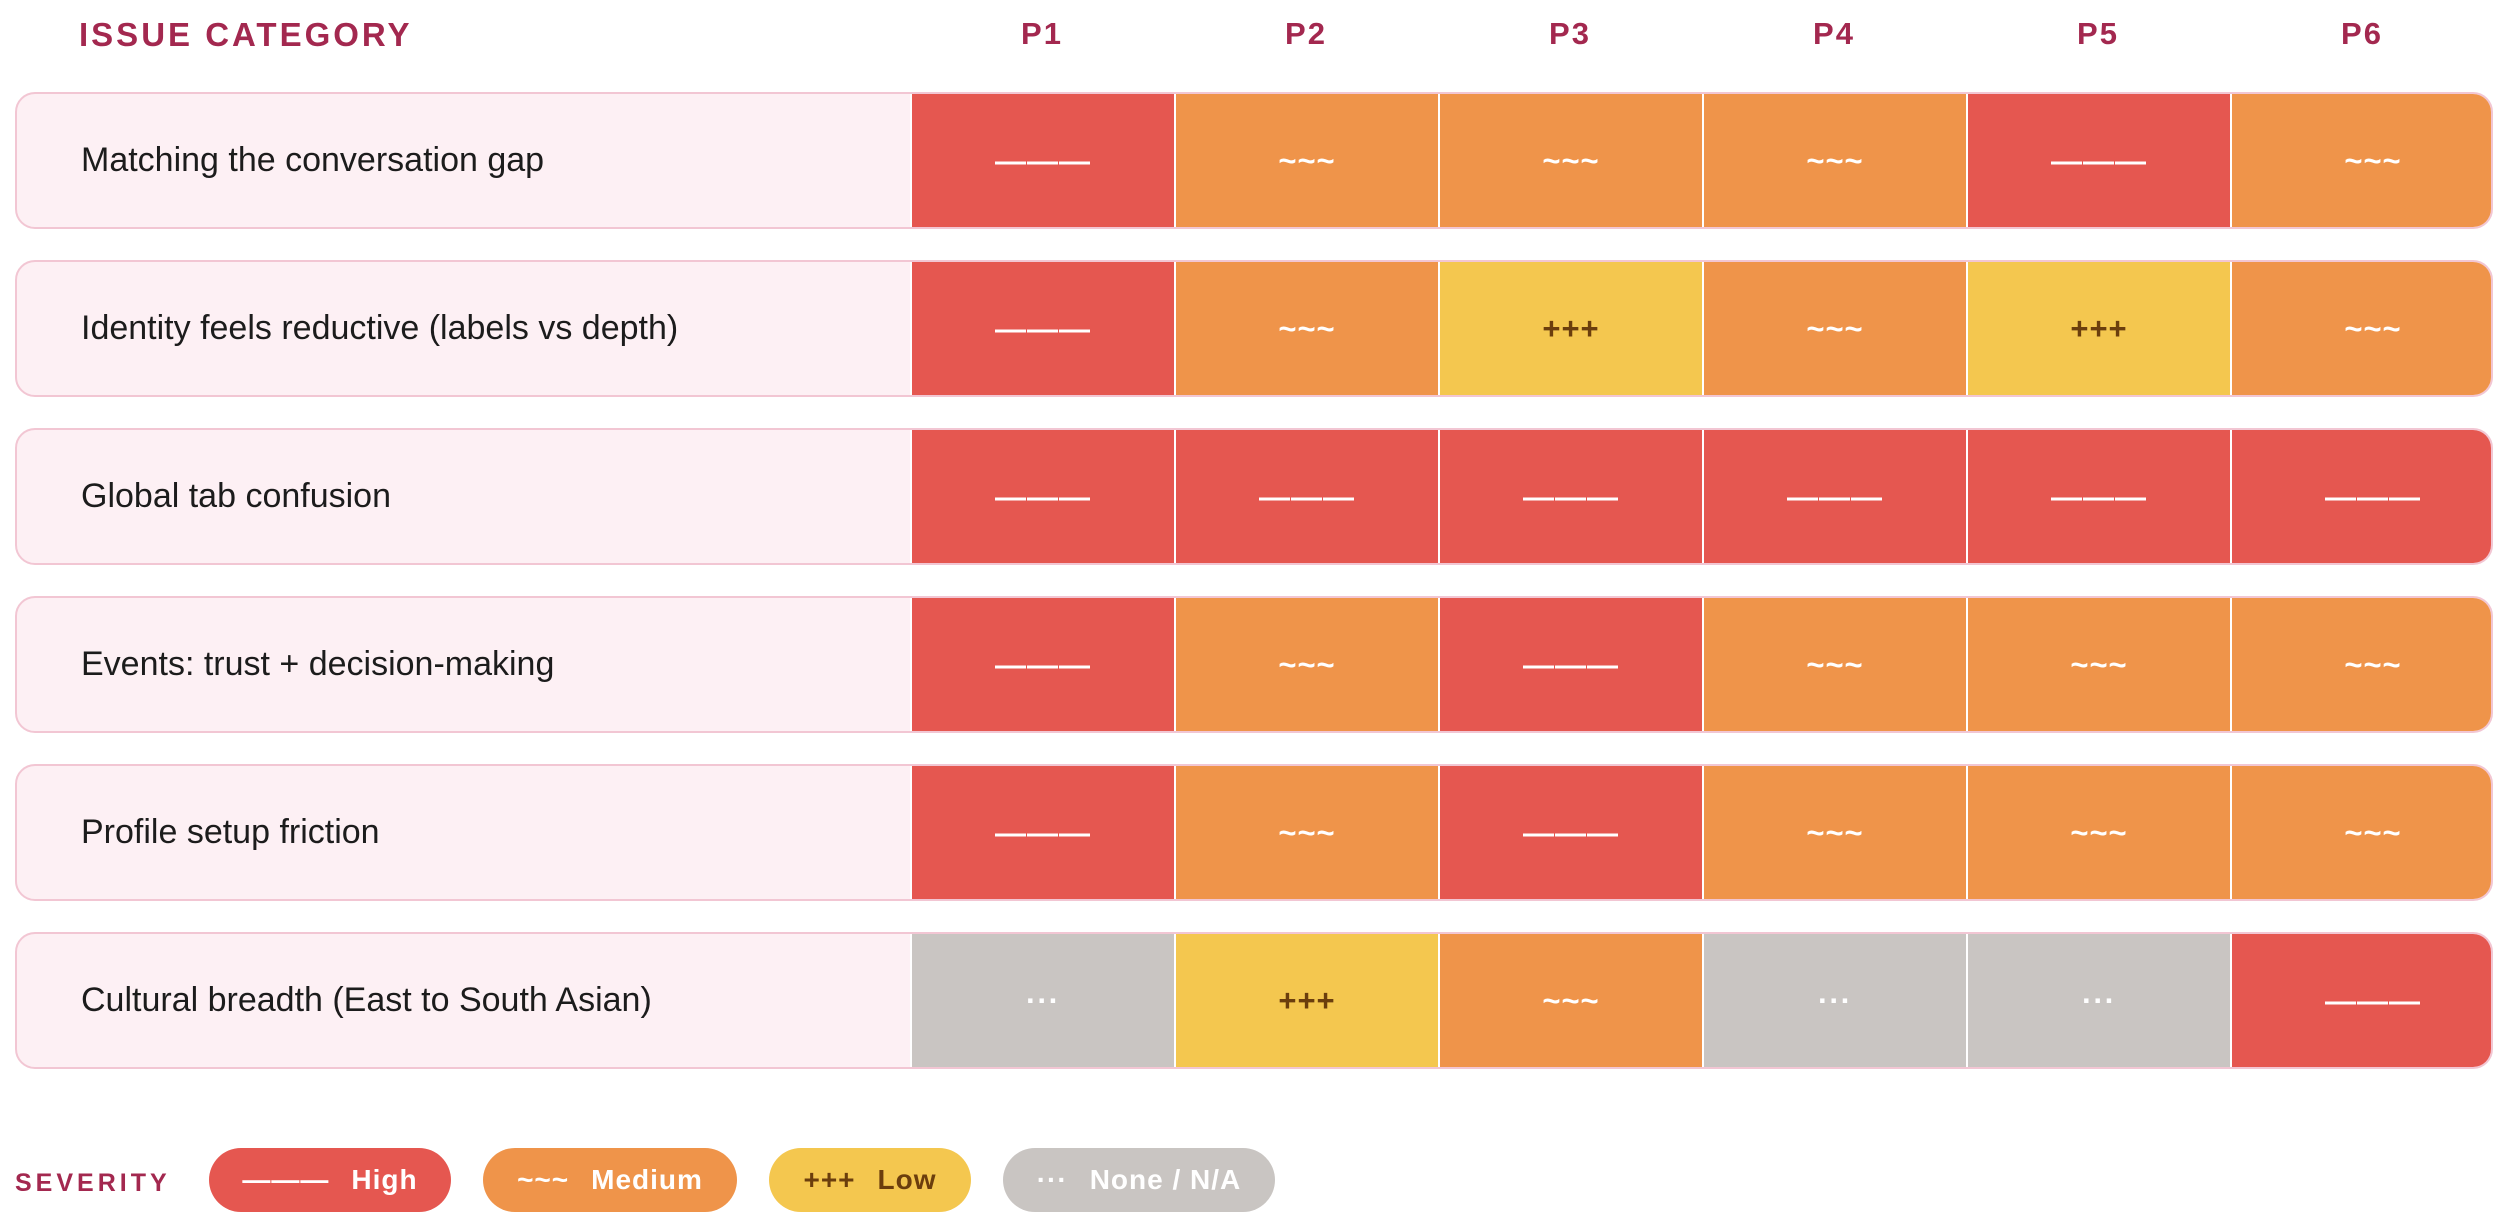 This screenshot has width=2506, height=1230. Describe the element at coordinates (366, 1000) in the screenshot. I see `row-label: Cultural breadth (East to South Asian)` at that location.